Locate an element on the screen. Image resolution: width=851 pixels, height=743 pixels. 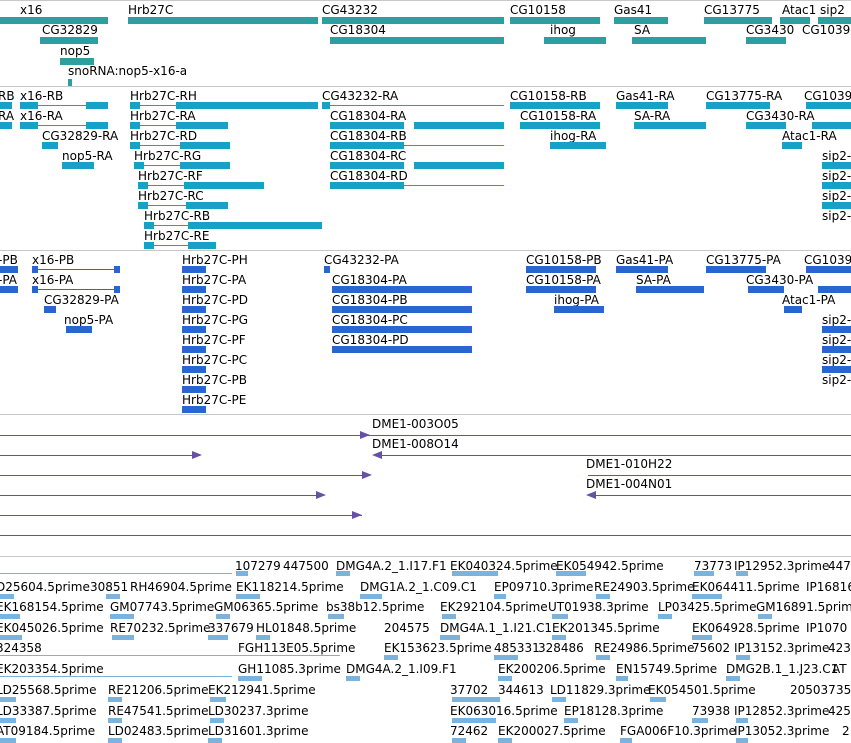
transcript-hrb27c-rh-exon is located at coordinates (135, 105).